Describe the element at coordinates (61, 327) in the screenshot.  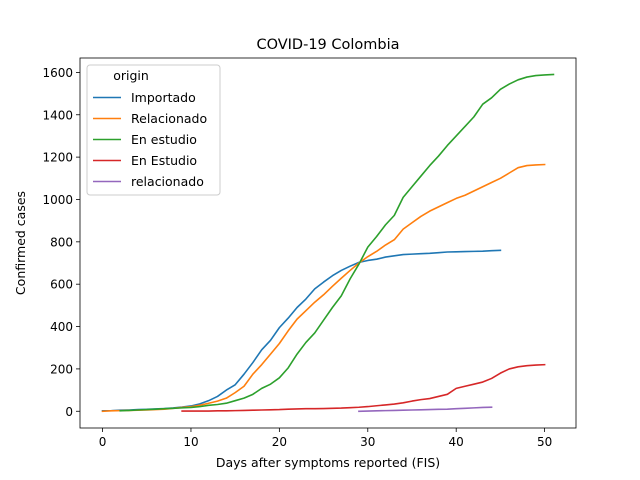
I see `y-tick-label: 400` at that location.